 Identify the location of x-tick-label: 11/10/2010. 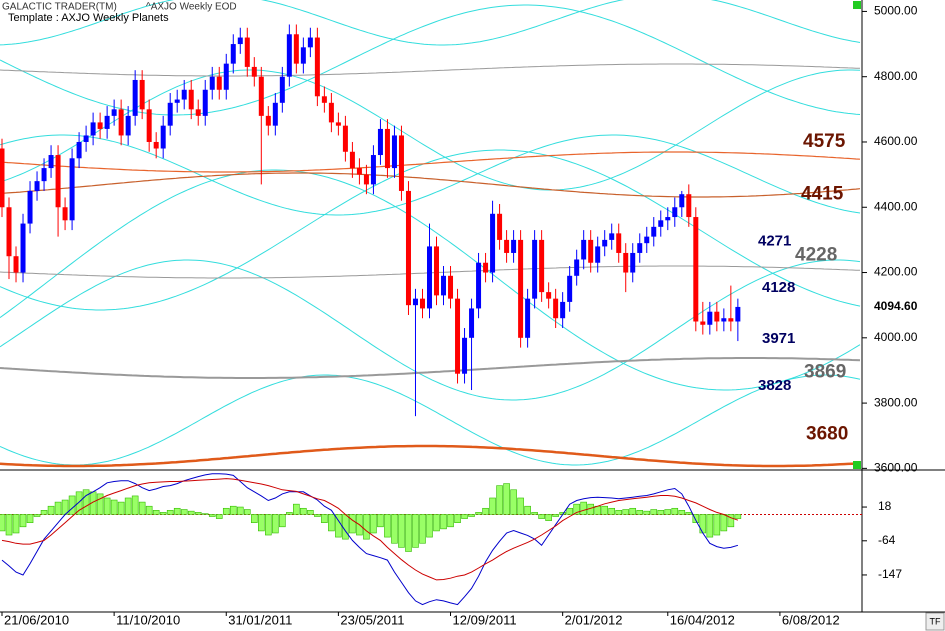
(148, 619).